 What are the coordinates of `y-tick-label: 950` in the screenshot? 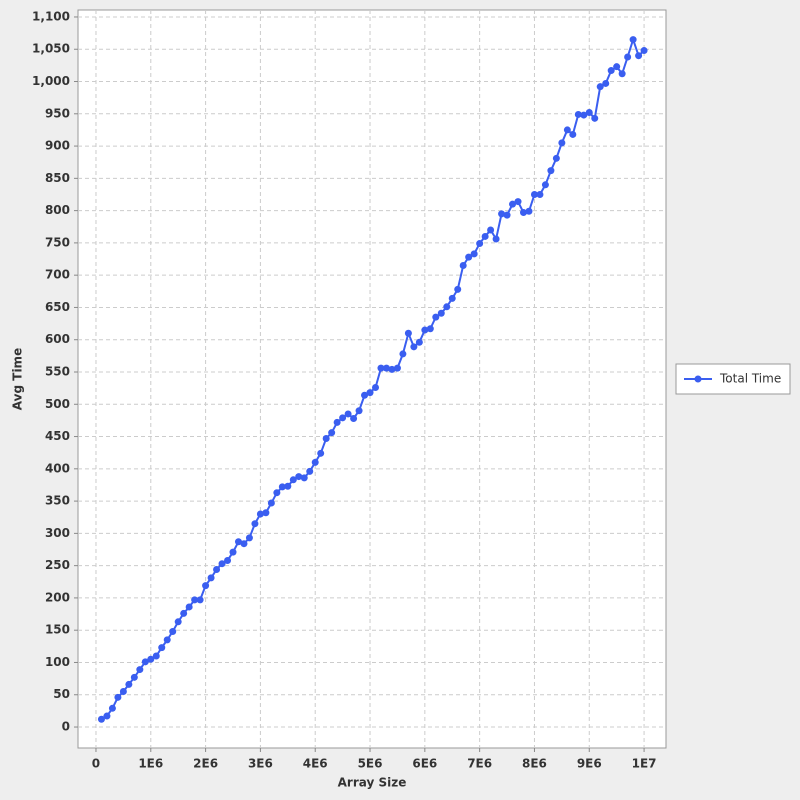 It's located at (57, 113).